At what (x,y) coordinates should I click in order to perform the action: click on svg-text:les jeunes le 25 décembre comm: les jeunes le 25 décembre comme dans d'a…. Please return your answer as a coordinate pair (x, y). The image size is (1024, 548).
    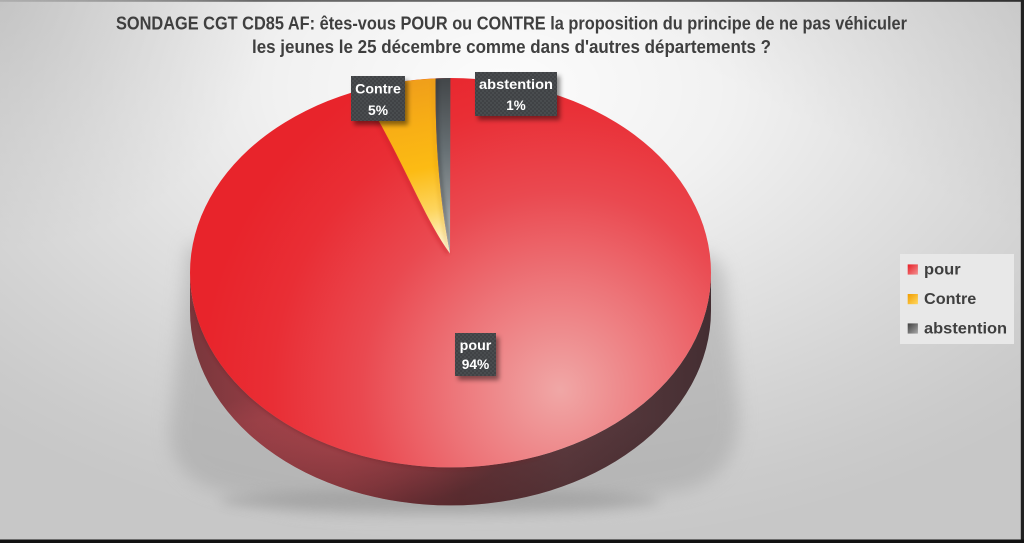
    Looking at the image, I should click on (511, 46).